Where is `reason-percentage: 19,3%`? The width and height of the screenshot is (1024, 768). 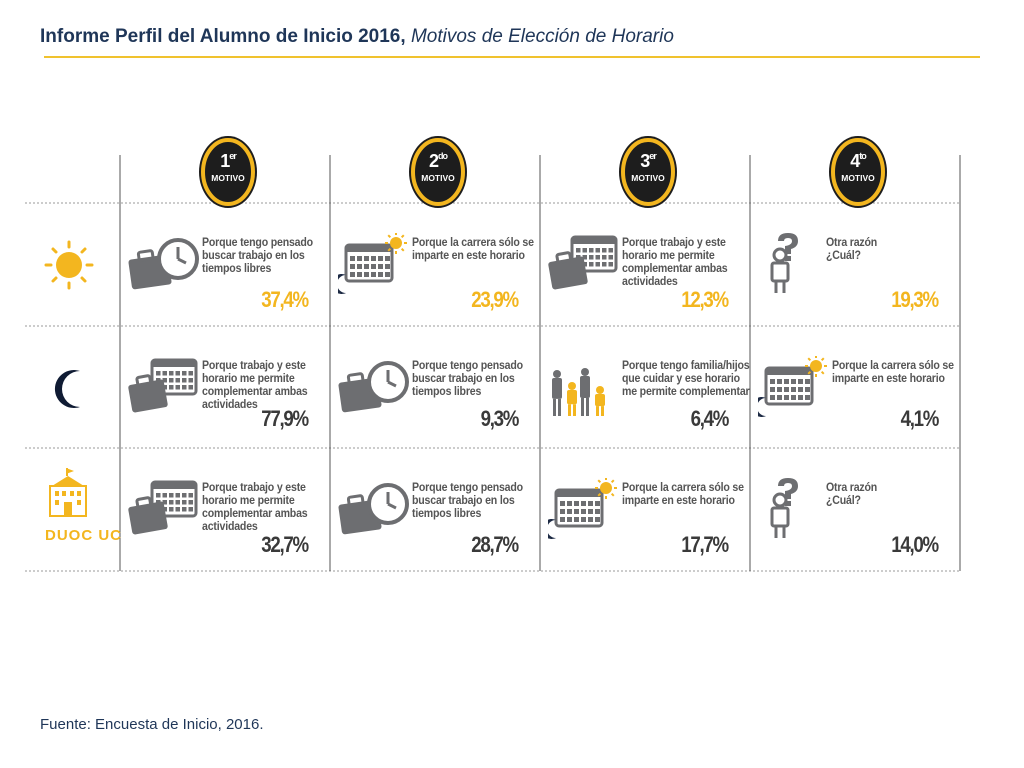
reason-percentage: 19,3% is located at coordinates (915, 299).